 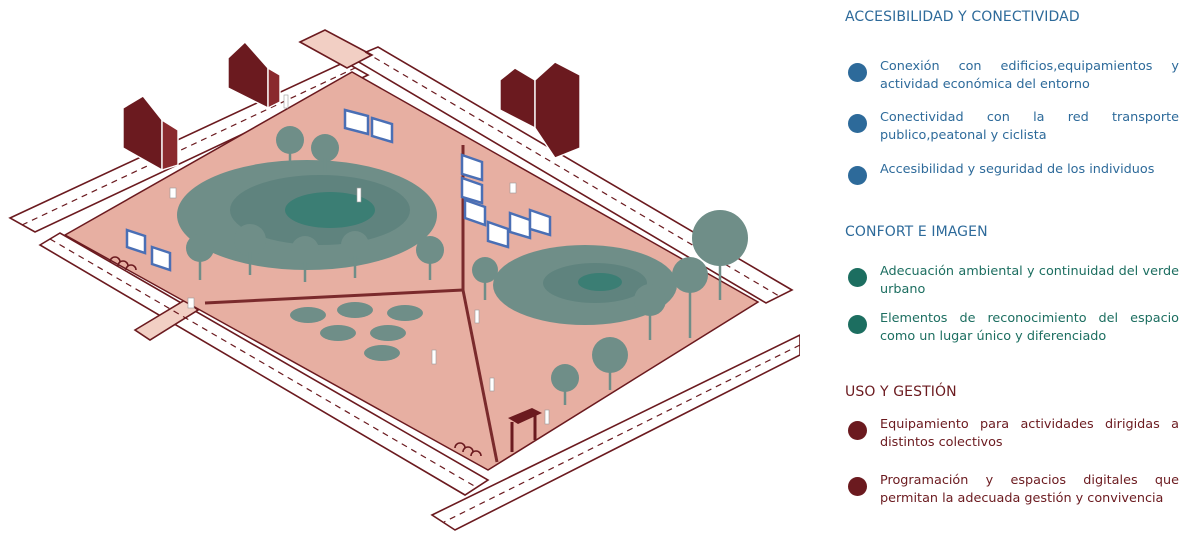 What do you see at coordinates (962, 17) in the screenshot?
I see `section-title-accesibilidad: ACCESIBILIDAD Y CONECTIVIDAD` at bounding box center [962, 17].